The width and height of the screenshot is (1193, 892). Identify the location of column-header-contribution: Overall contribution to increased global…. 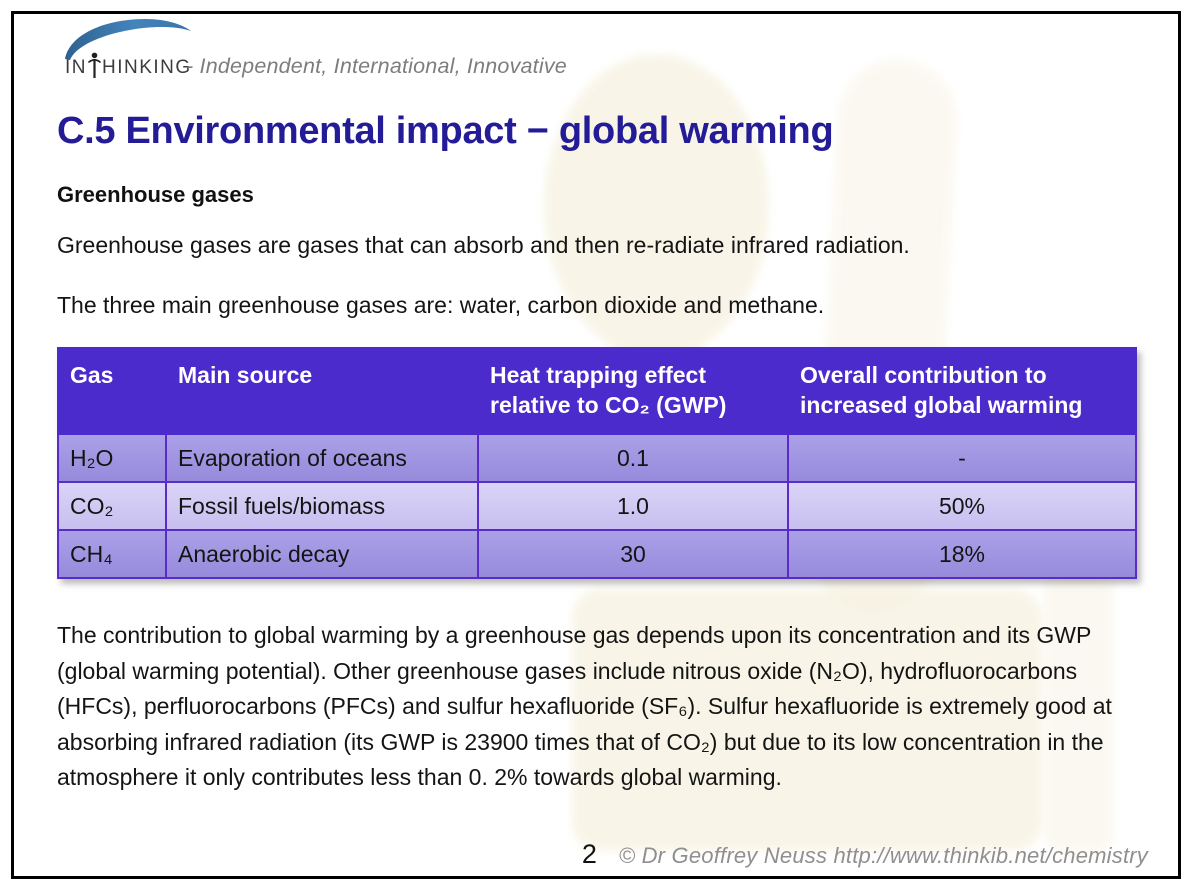
(962, 391).